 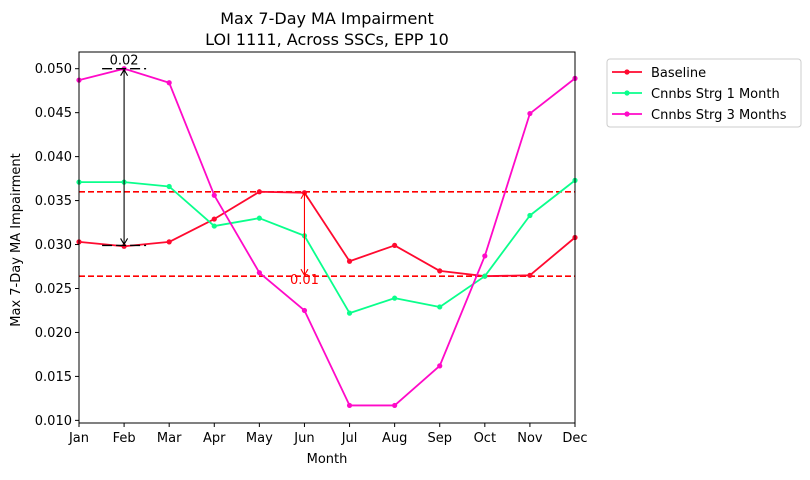 I want to click on data-point-1-jul, so click(x=349, y=261).